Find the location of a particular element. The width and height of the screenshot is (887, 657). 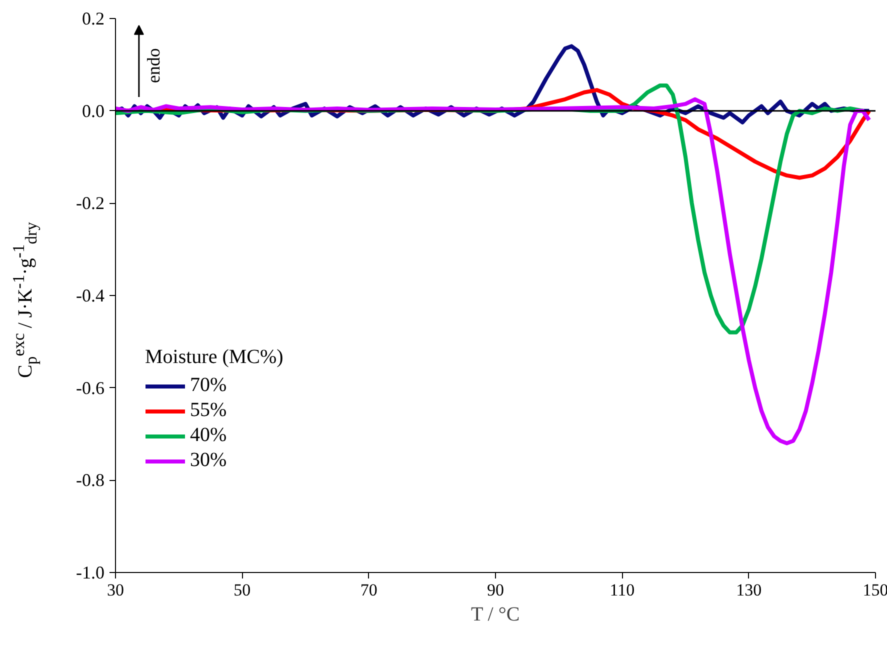

x-tick-label: 70 is located at coordinates (369, 590).